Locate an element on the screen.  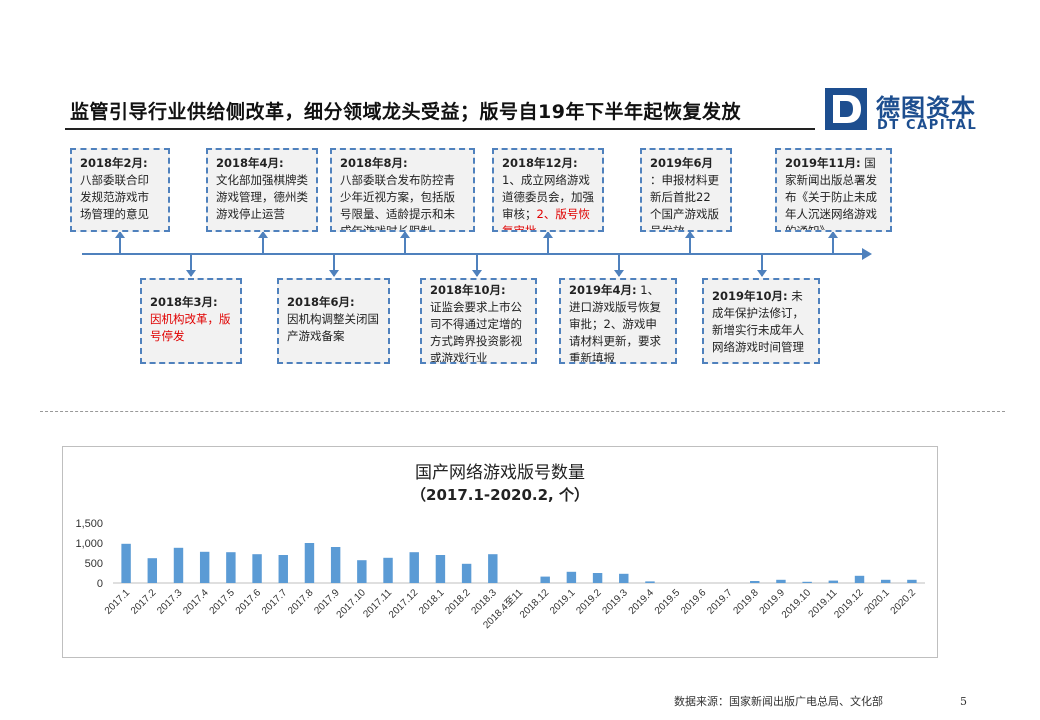
timeline-event-2019-04: 2019年4月: 1、进口游戏版号恢复审批；2、游戏申请材料更新，要求重新填报 is located at coordinates (618, 321).